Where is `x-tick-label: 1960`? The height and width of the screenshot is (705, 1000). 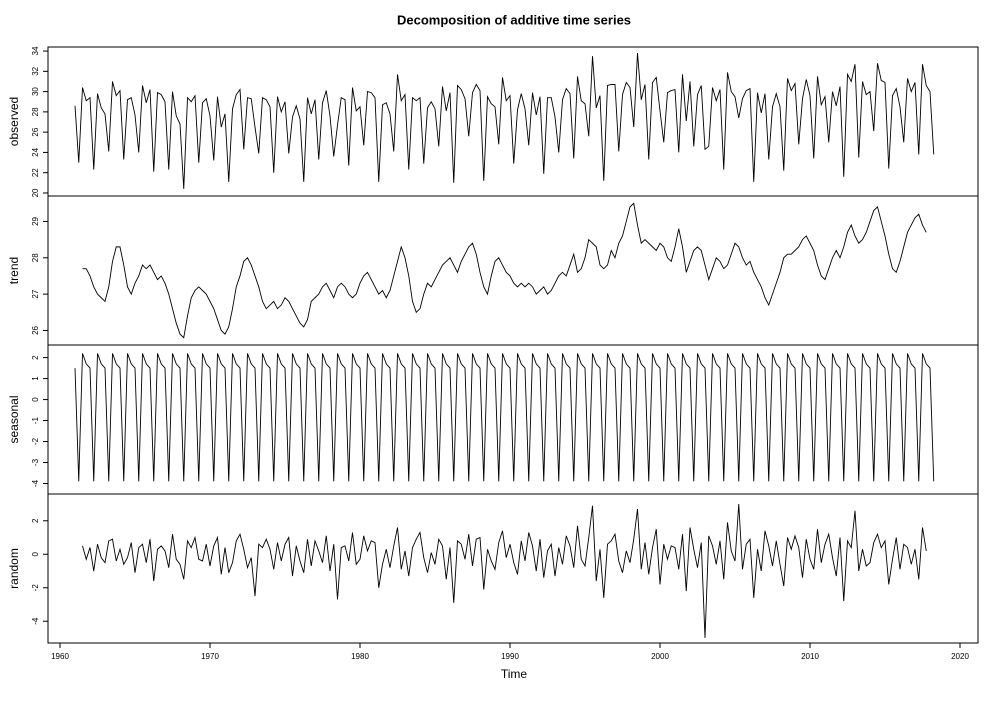
x-tick-label: 1960 is located at coordinates (60, 656).